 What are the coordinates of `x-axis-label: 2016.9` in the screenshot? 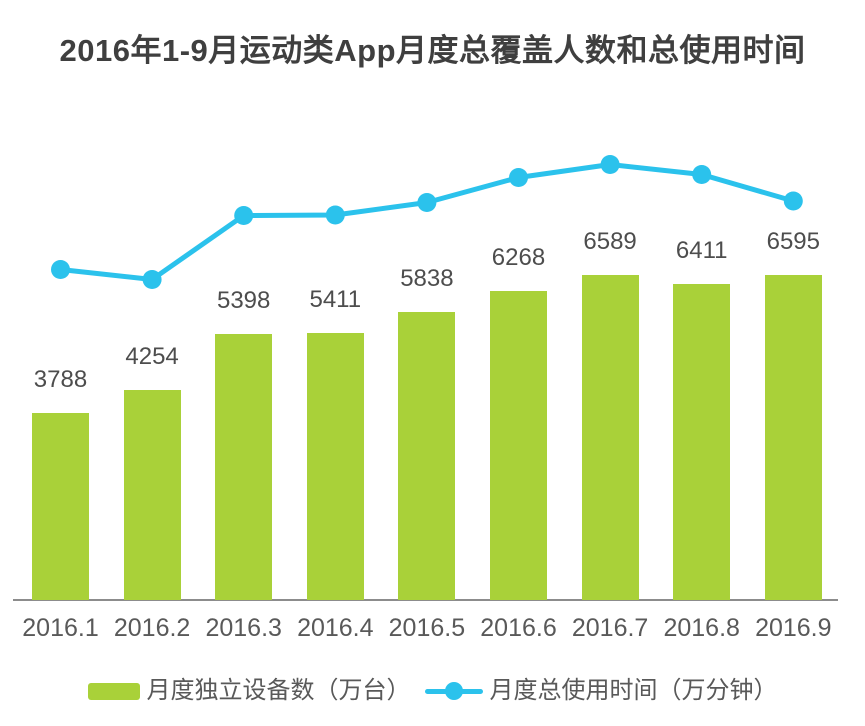 It's located at (793, 628).